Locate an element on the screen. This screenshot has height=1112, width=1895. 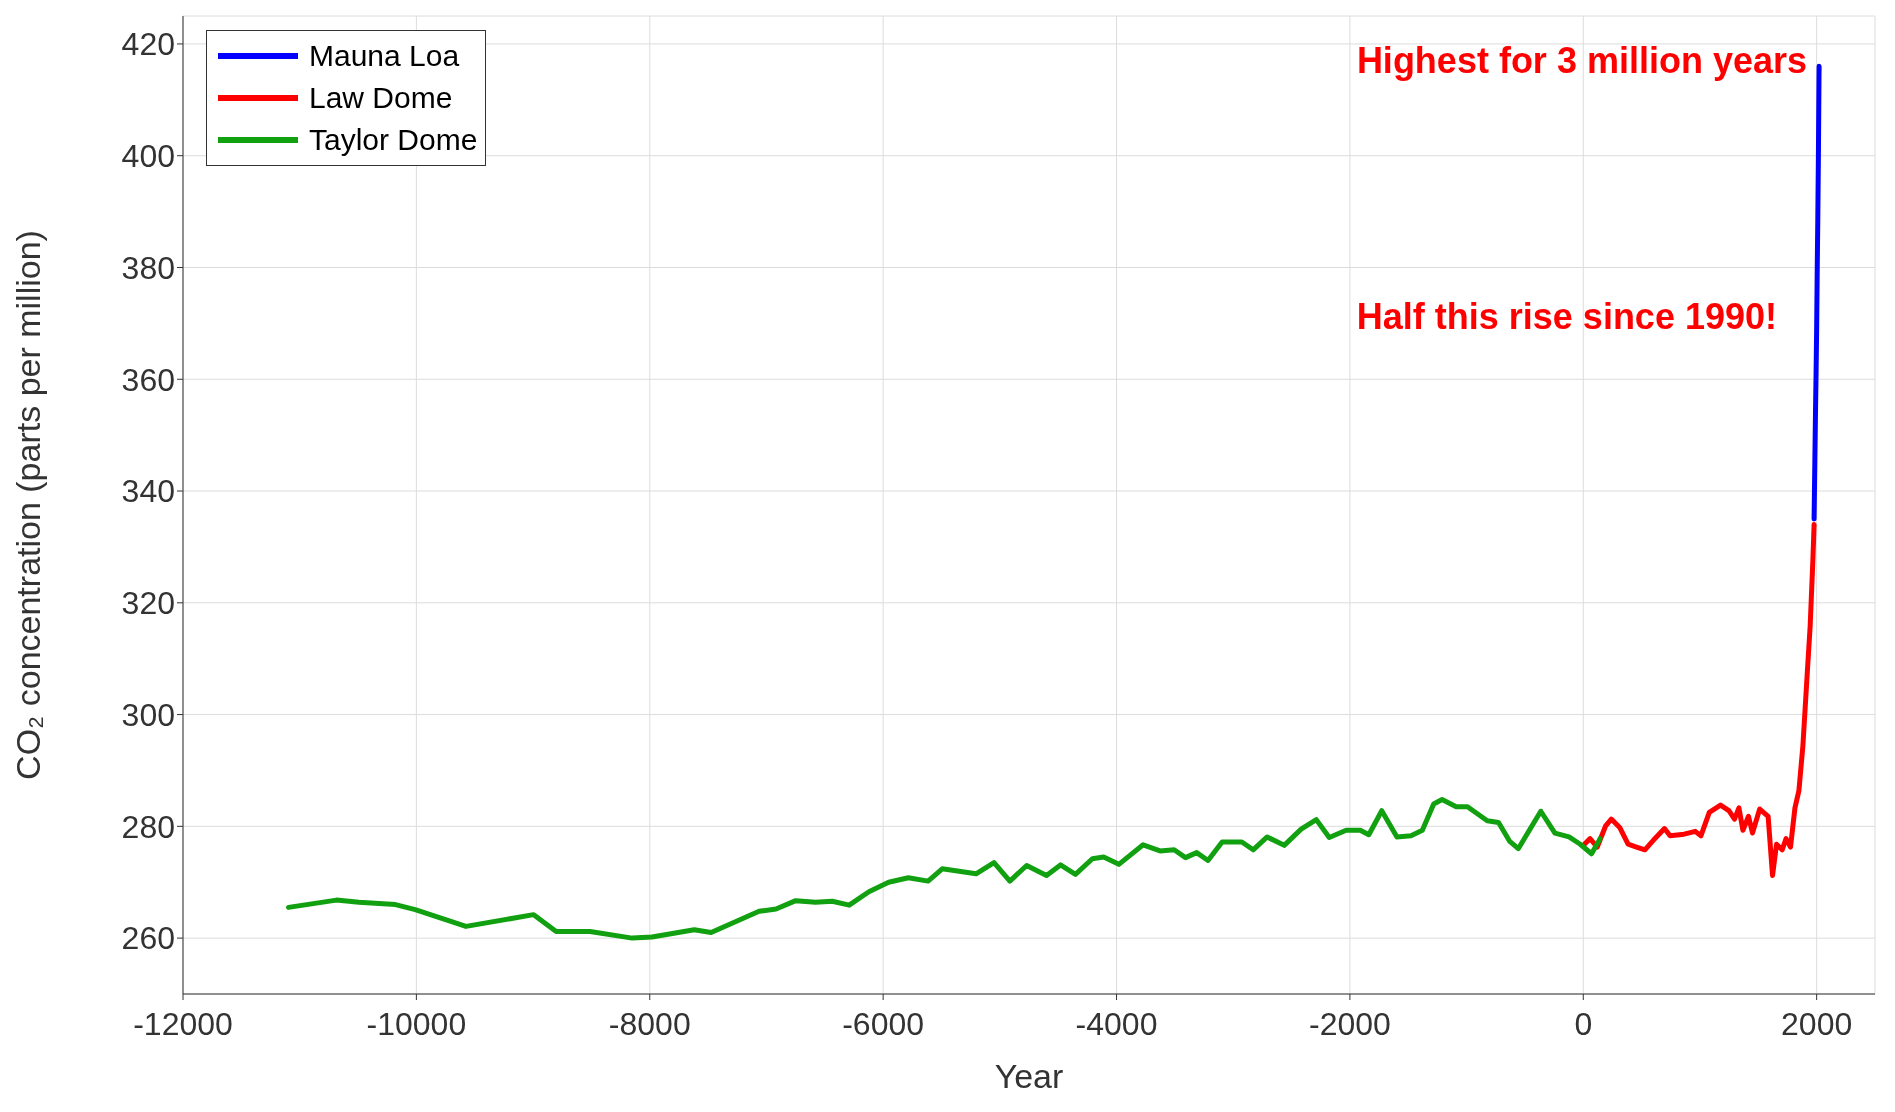
y-axis-title: CO₂ concentration (parts per million) is located at coordinates (28, 505).